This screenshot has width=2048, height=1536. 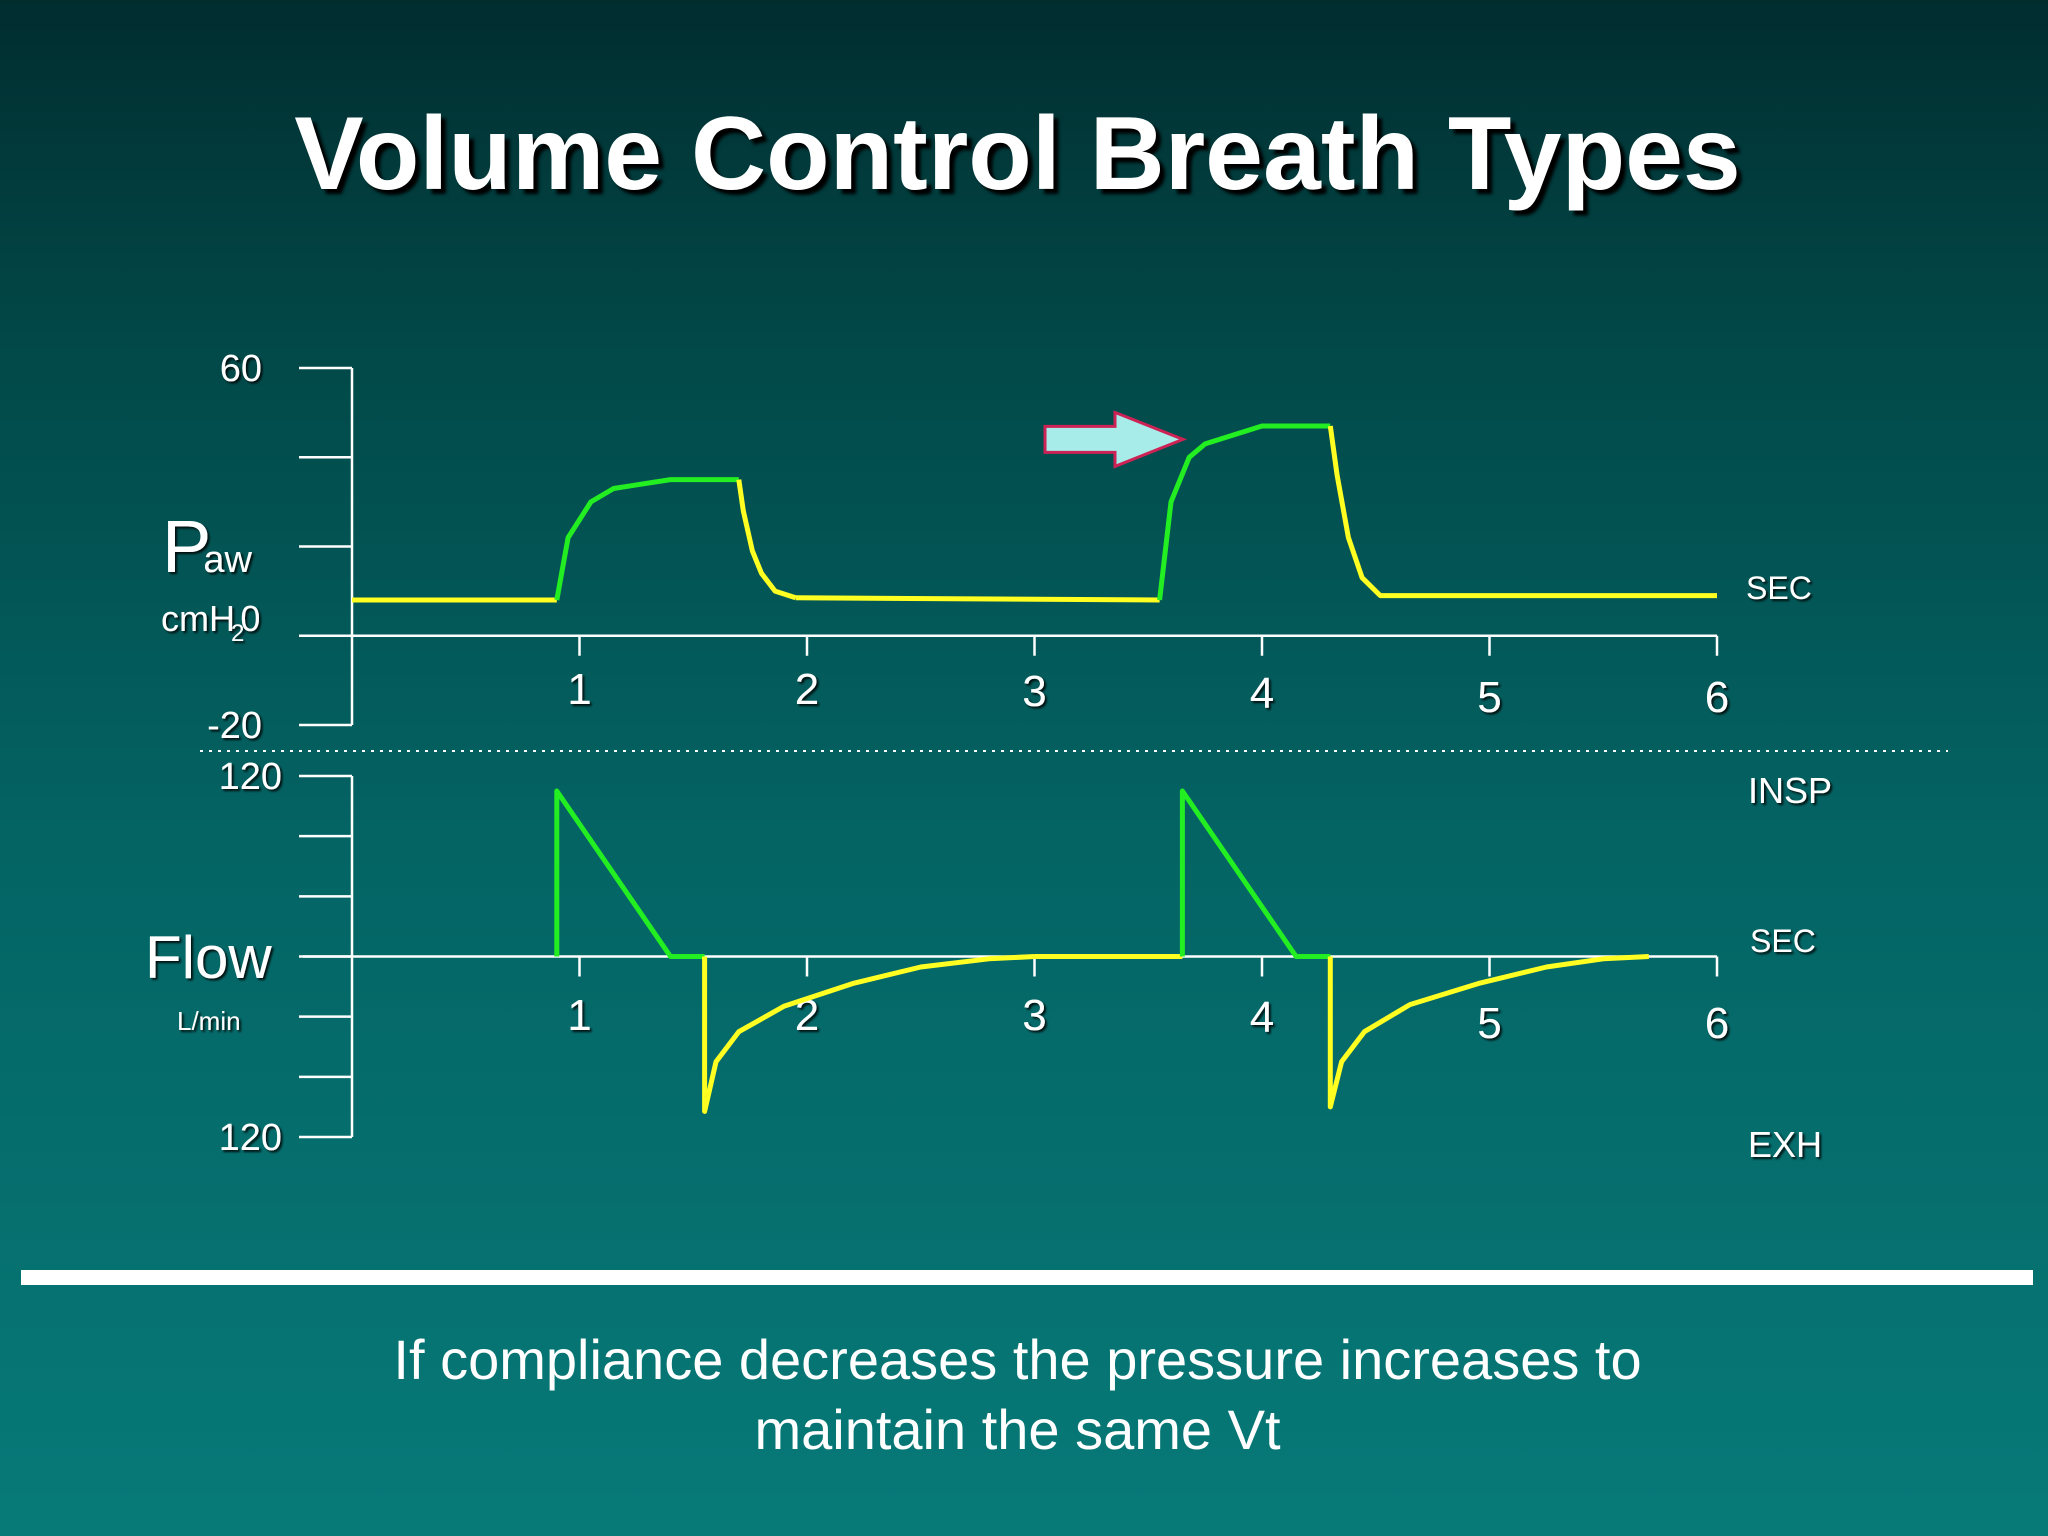 I want to click on pressure-xtick-label: 1, so click(x=579, y=689).